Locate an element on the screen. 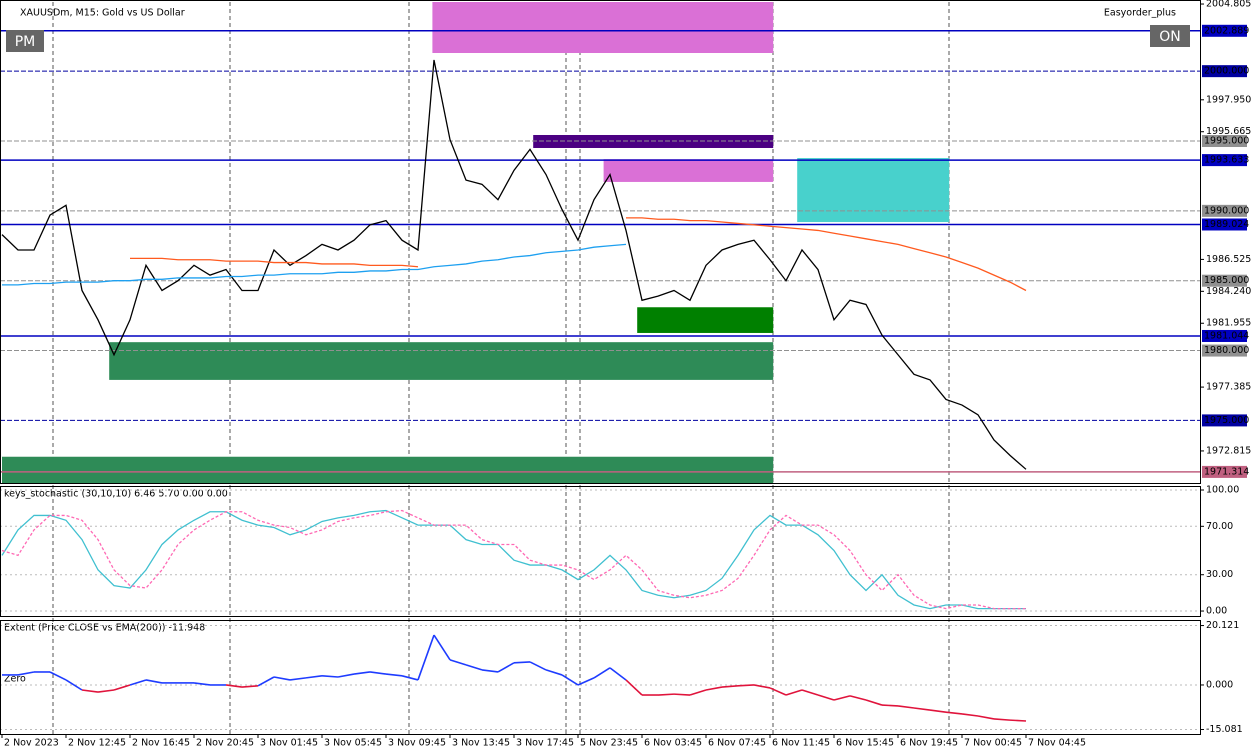 Image resolution: width=1257 pixels, height=751 pixels. pm-button is located at coordinates (25, 41).